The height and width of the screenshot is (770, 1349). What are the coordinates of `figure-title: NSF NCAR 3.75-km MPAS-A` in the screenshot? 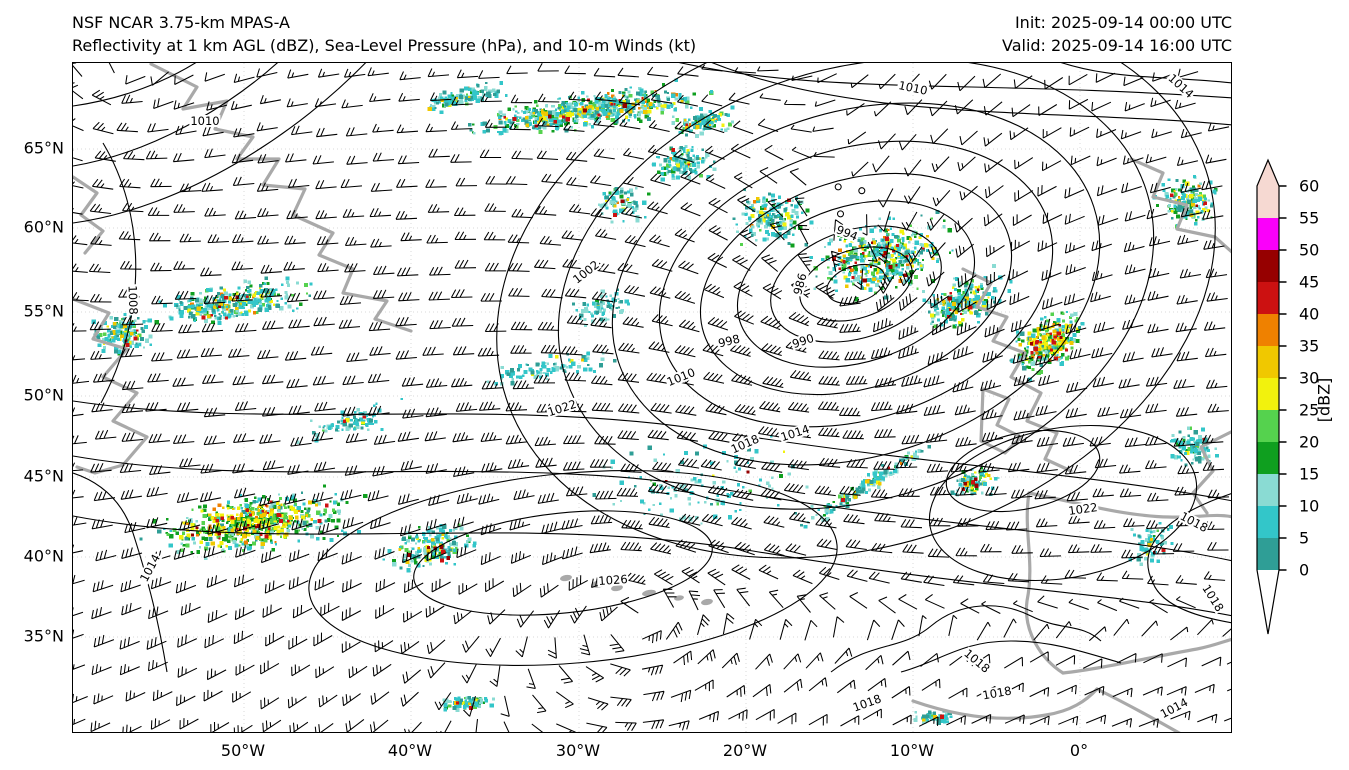 It's located at (181, 22).